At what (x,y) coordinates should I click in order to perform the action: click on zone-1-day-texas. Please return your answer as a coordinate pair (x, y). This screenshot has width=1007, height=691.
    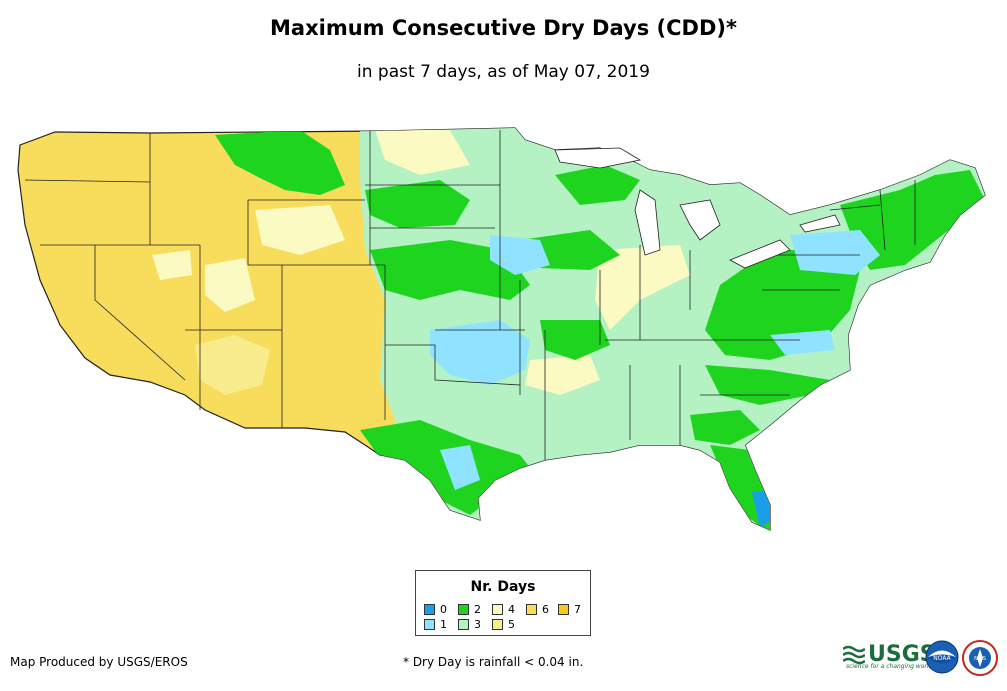
    Looking at the image, I should click on (460, 467).